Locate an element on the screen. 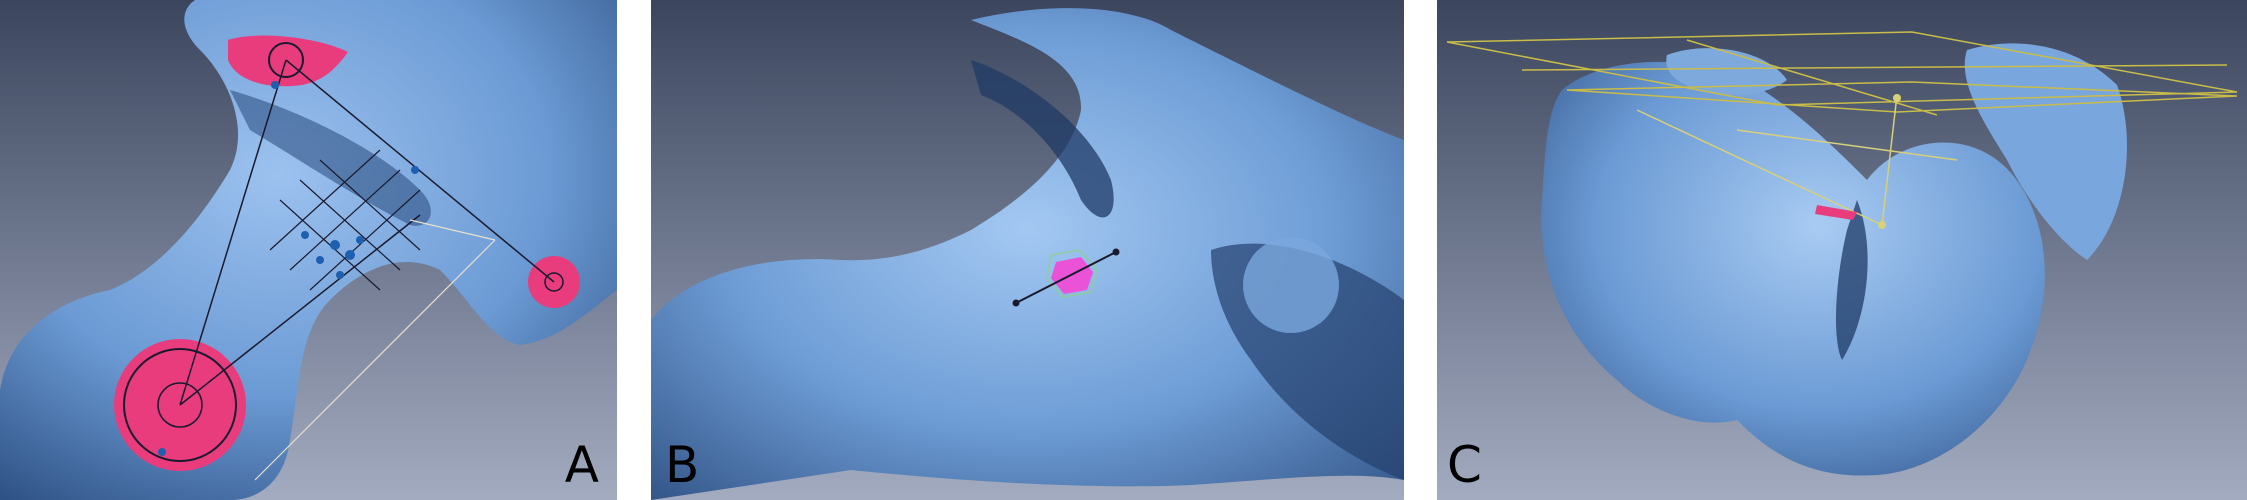  lesser-fit-circle is located at coordinates (554, 282).